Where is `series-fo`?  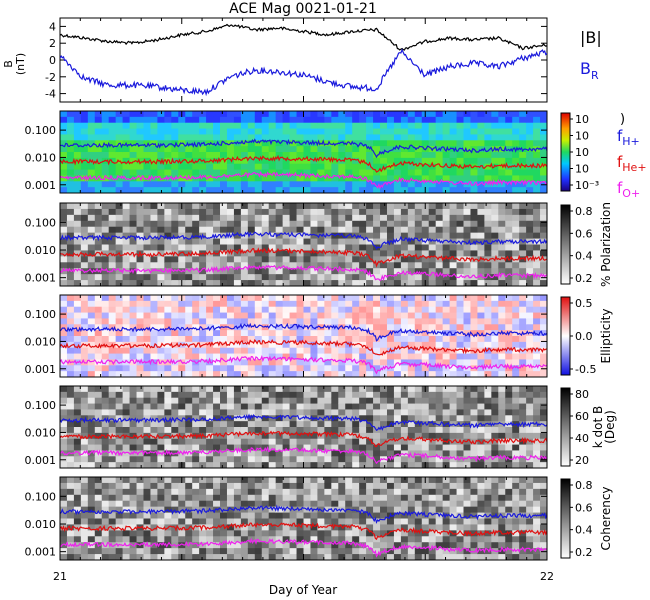 series-fo is located at coordinates (303, 364).